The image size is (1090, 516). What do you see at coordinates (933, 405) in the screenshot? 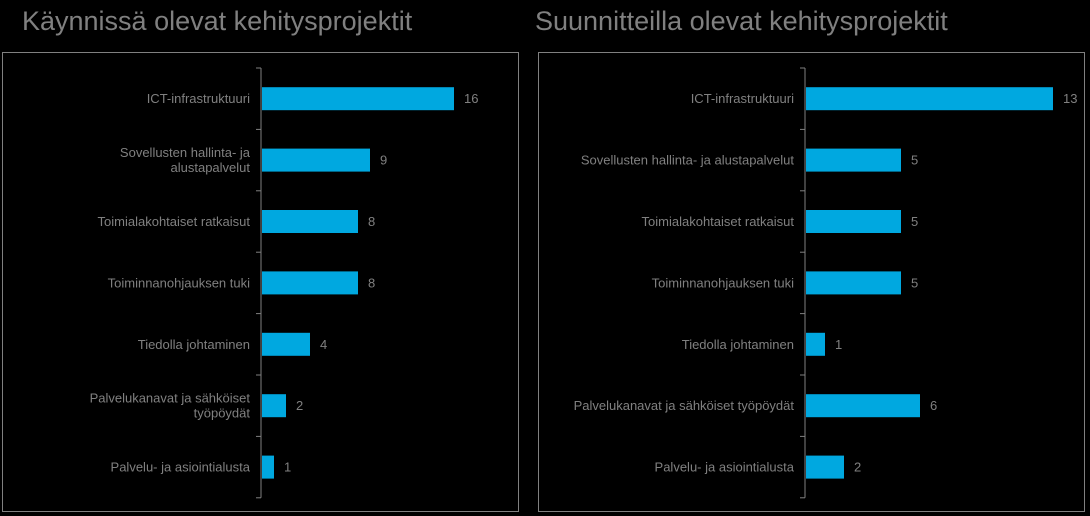
I see `value-label: 6` at bounding box center [933, 405].